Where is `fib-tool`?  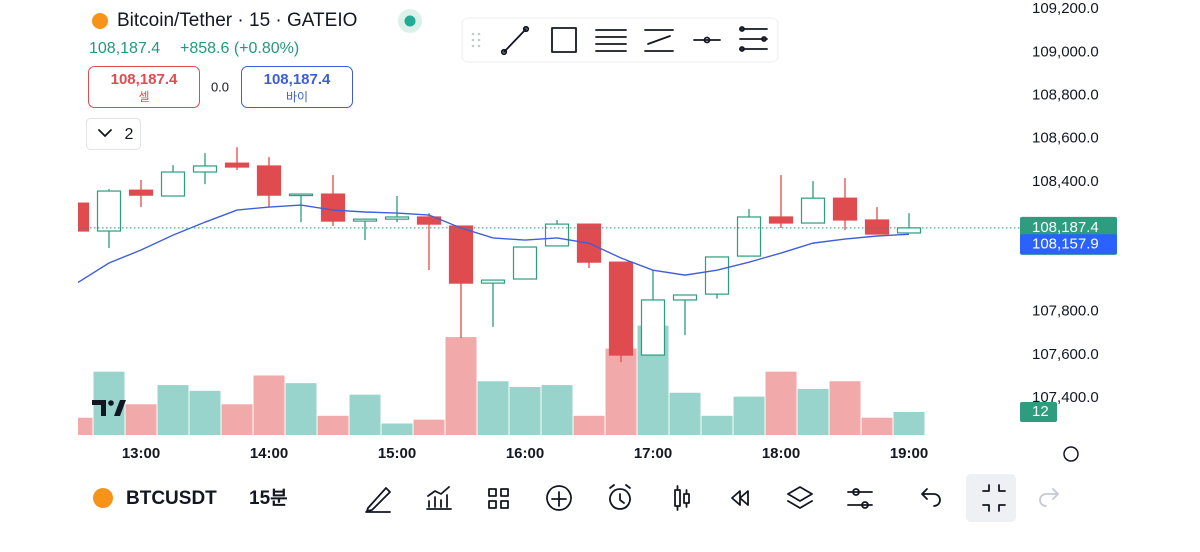 fib-tool is located at coordinates (611, 40).